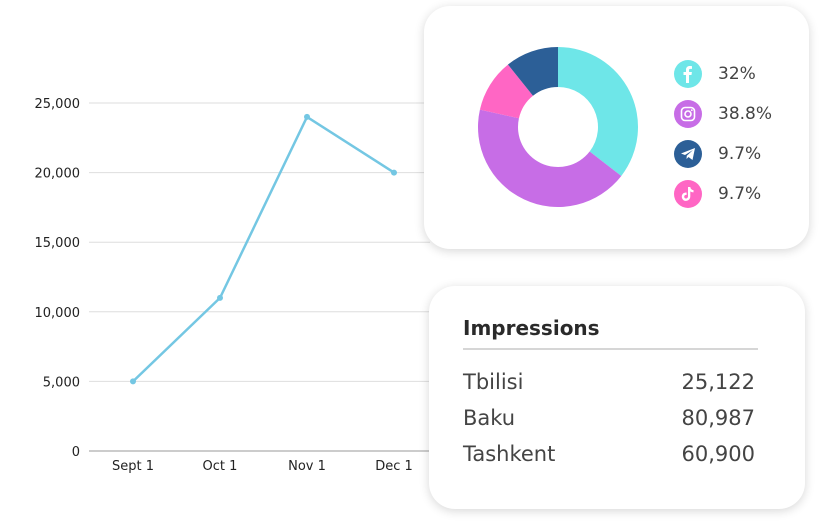 This screenshot has width=819, height=522. I want to click on y-tick-label: 25,000, so click(58, 104).